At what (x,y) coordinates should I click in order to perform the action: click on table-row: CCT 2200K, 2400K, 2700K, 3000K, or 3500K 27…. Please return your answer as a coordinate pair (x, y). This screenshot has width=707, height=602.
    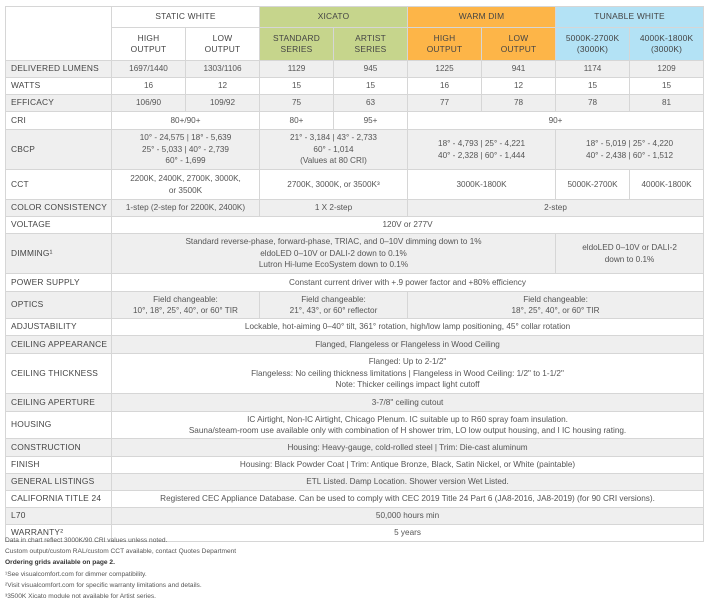
    Looking at the image, I should click on (355, 184).